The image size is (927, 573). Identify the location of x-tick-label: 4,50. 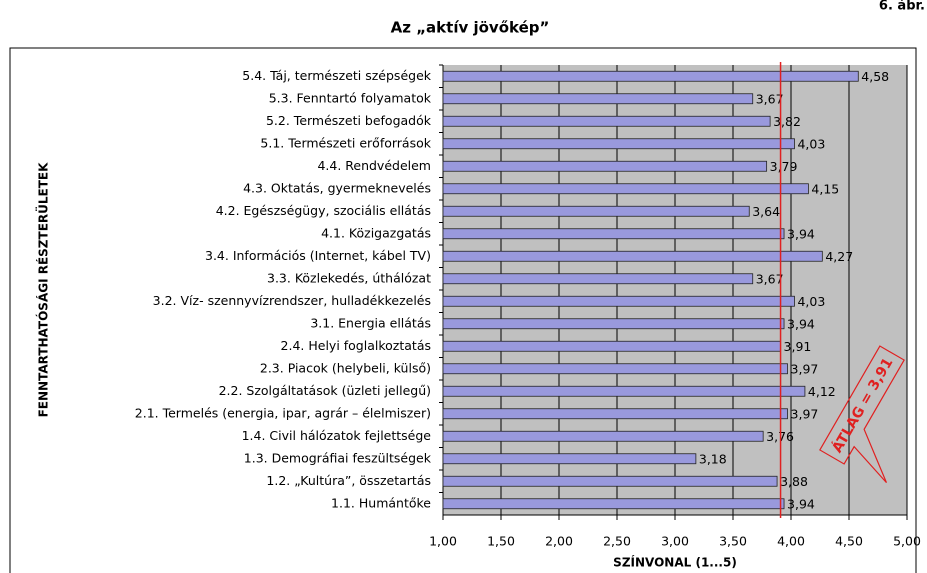
(849, 541).